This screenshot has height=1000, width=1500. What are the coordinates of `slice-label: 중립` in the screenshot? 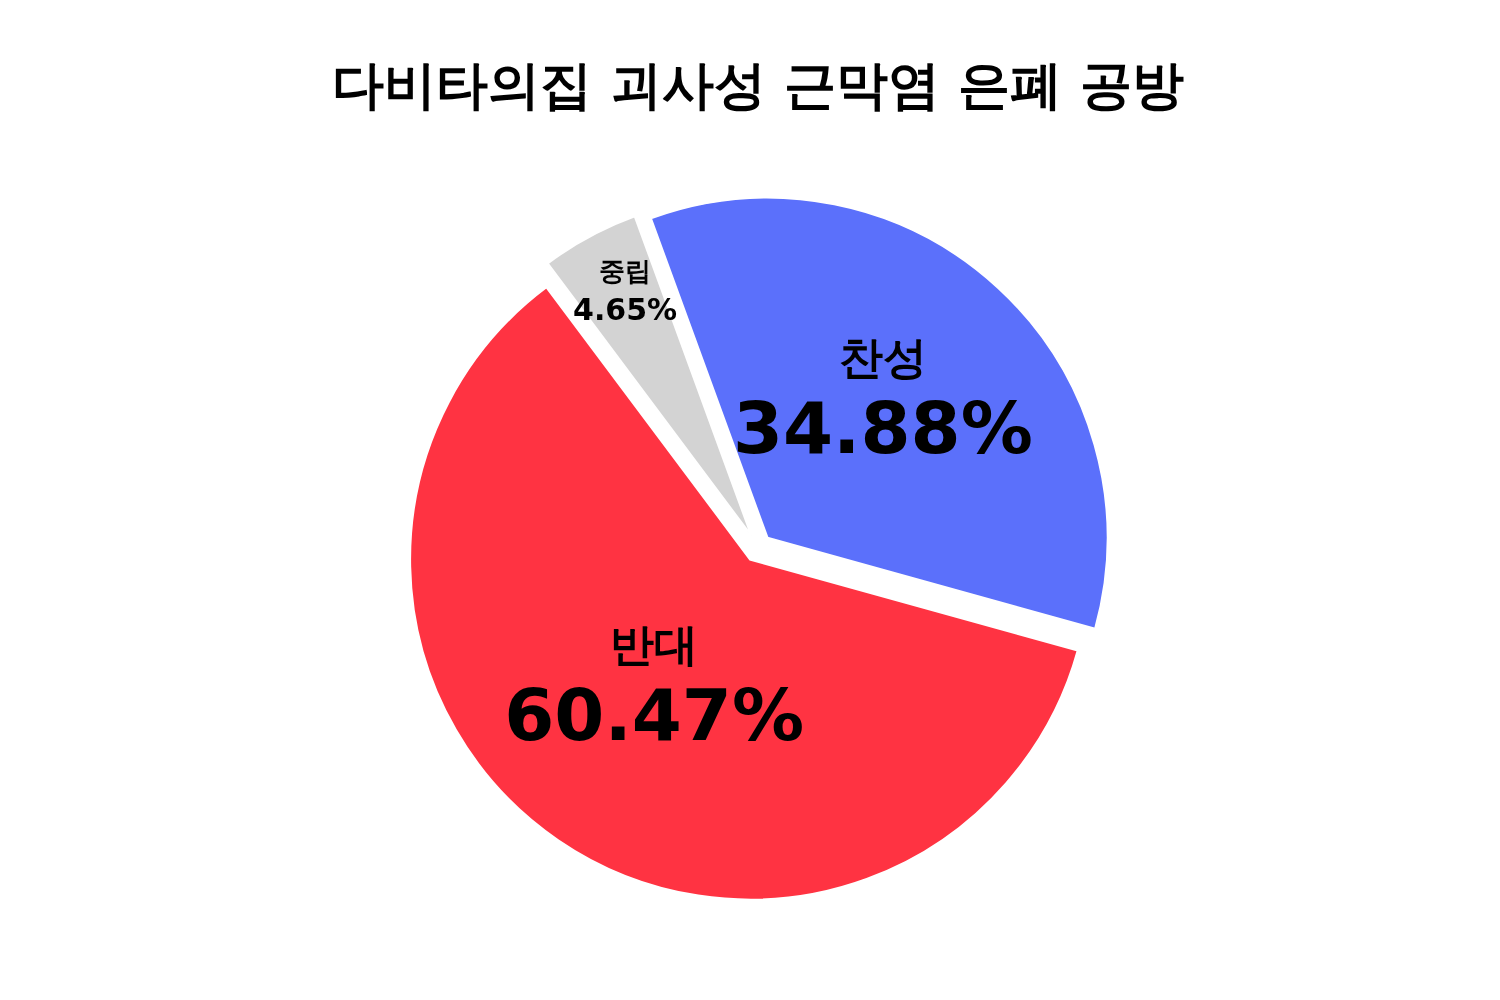 It's located at (625, 271).